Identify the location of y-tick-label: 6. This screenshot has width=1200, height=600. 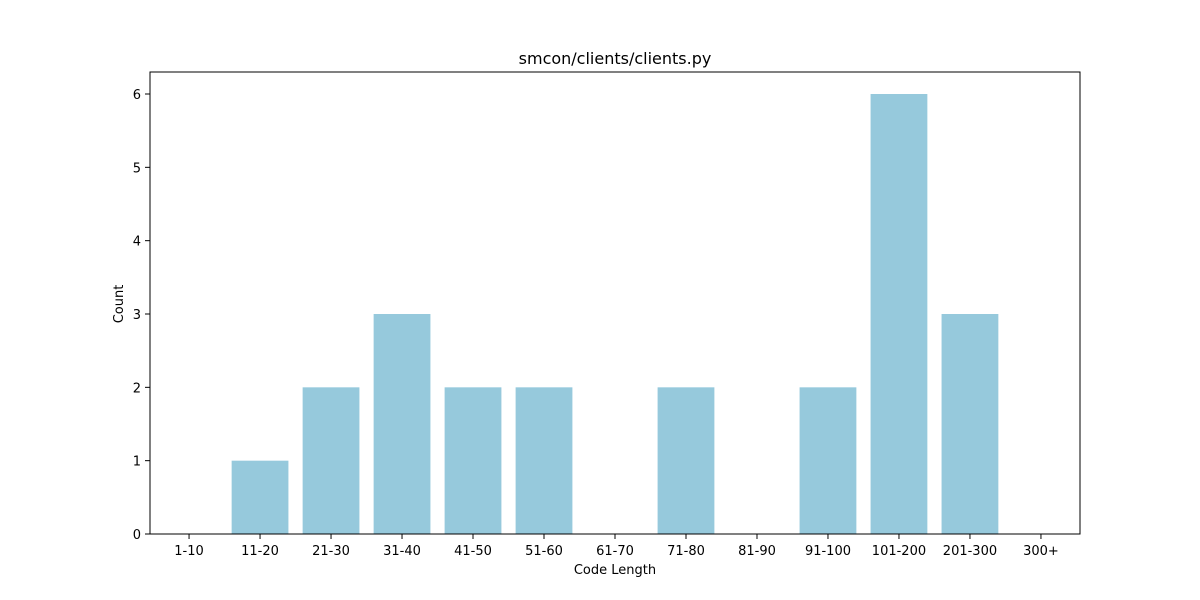
(137, 95).